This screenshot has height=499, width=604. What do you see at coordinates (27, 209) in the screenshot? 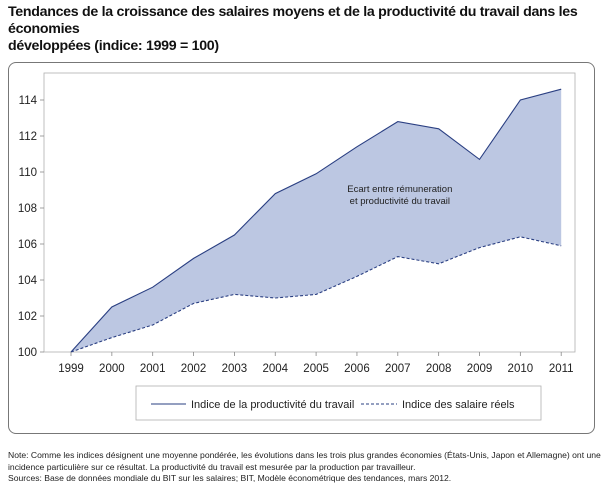
I see `y-tick-label: 108` at bounding box center [27, 209].